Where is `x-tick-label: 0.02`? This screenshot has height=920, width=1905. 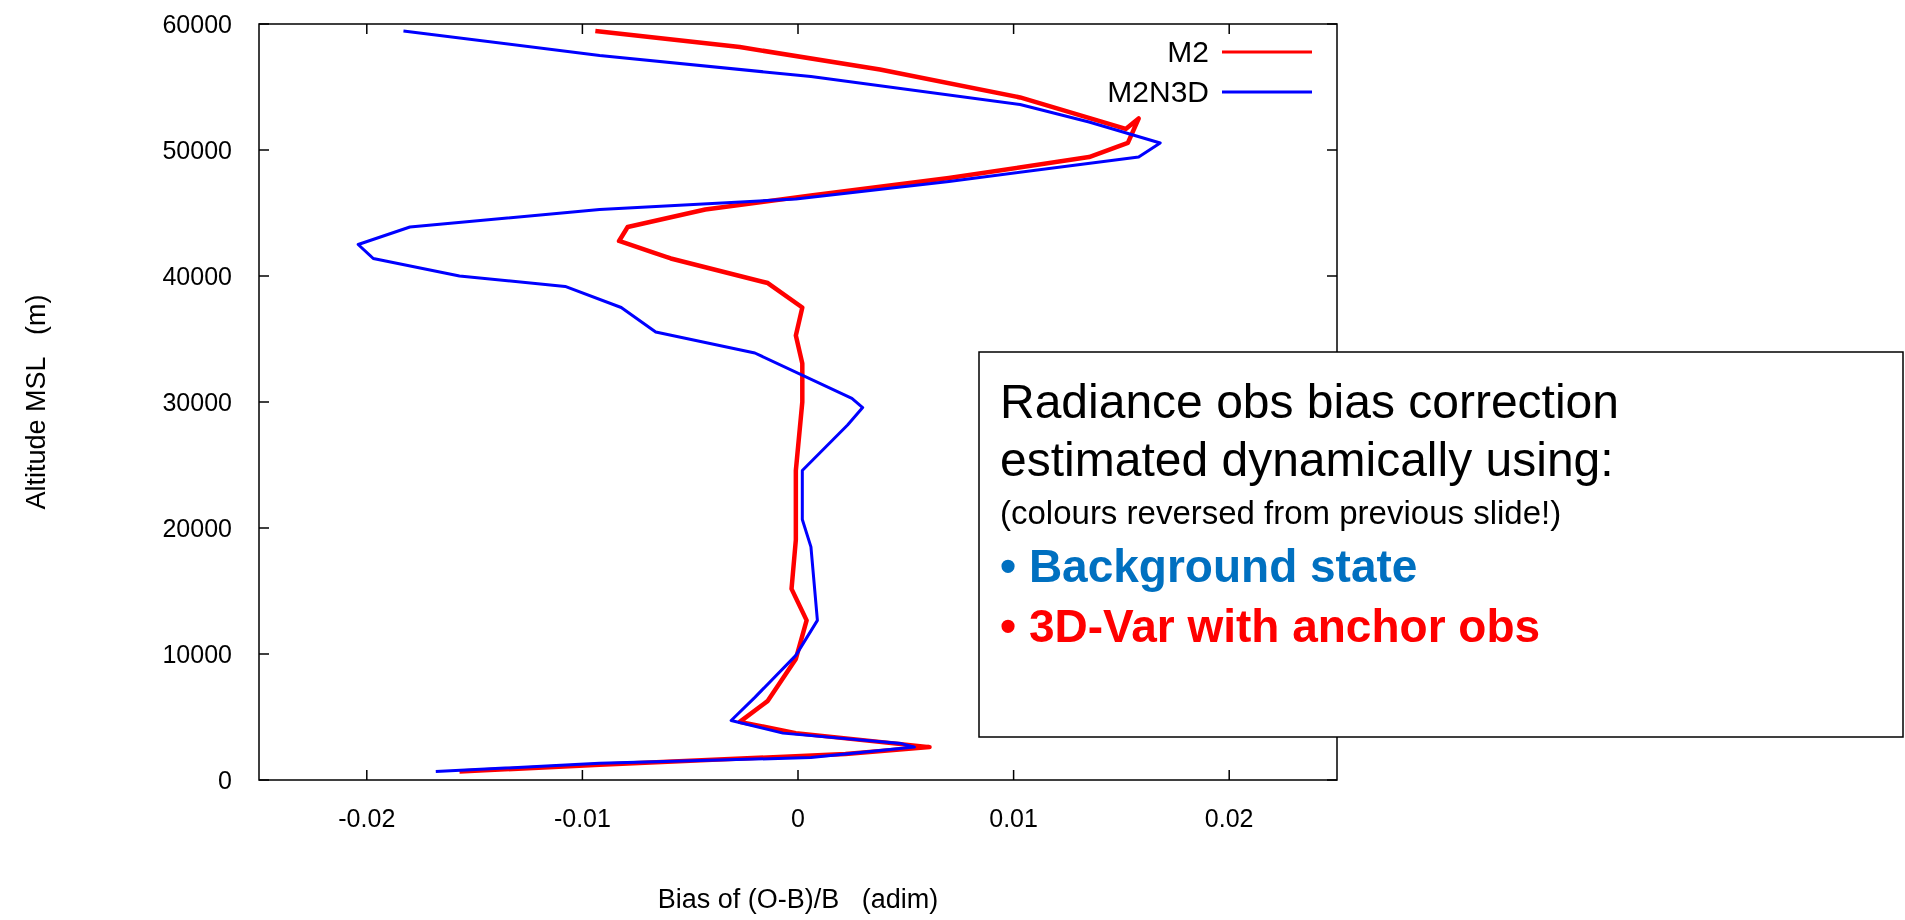
x-tick-label: 0.02 is located at coordinates (1229, 818).